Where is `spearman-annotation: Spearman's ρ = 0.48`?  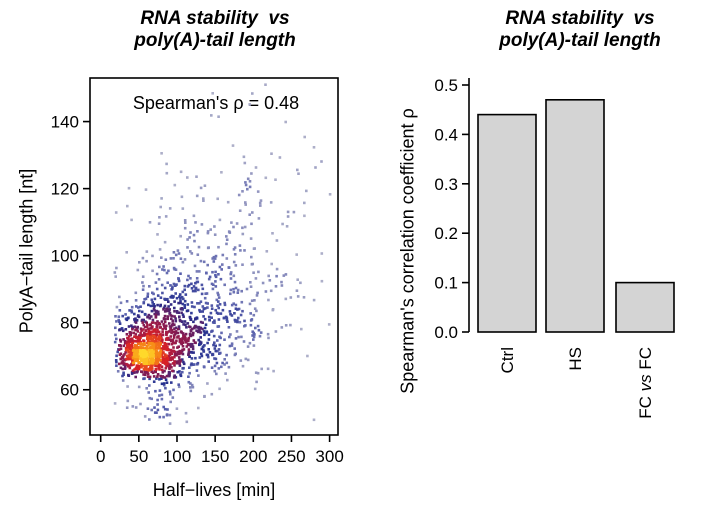 spearman-annotation: Spearman's ρ = 0.48 is located at coordinates (216, 103).